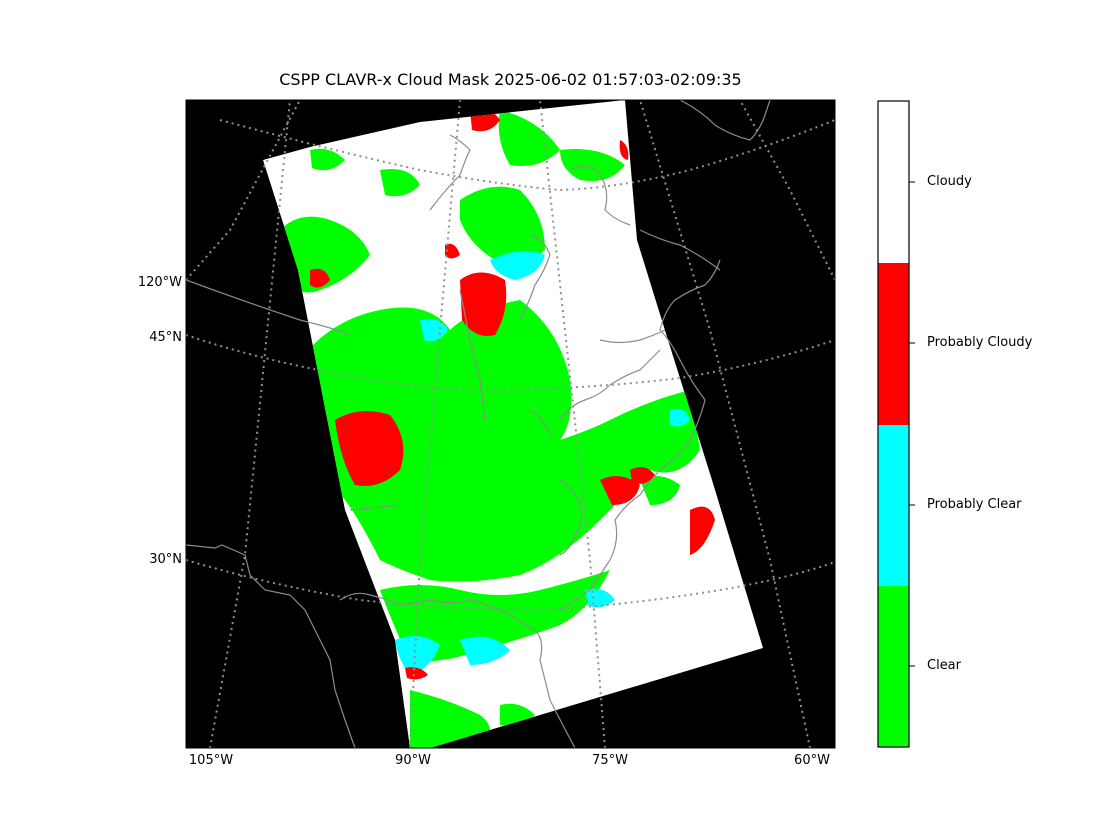  What do you see at coordinates (893, 344) in the screenshot?
I see `colorbar-probably-cloudy` at bounding box center [893, 344].